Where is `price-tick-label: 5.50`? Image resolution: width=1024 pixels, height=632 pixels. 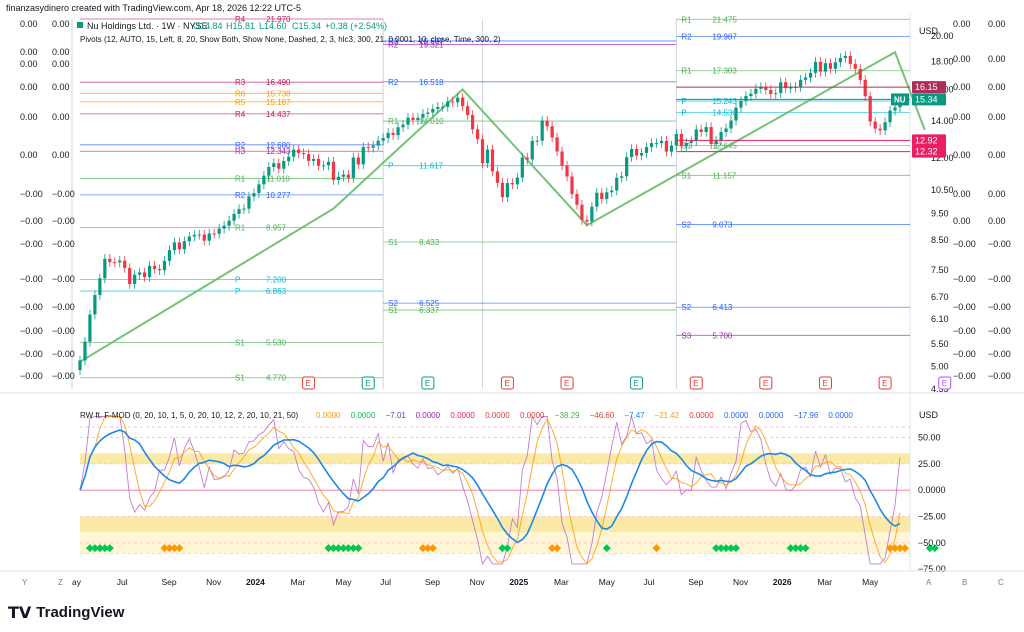 price-tick-label: 5.50 is located at coordinates (940, 344).